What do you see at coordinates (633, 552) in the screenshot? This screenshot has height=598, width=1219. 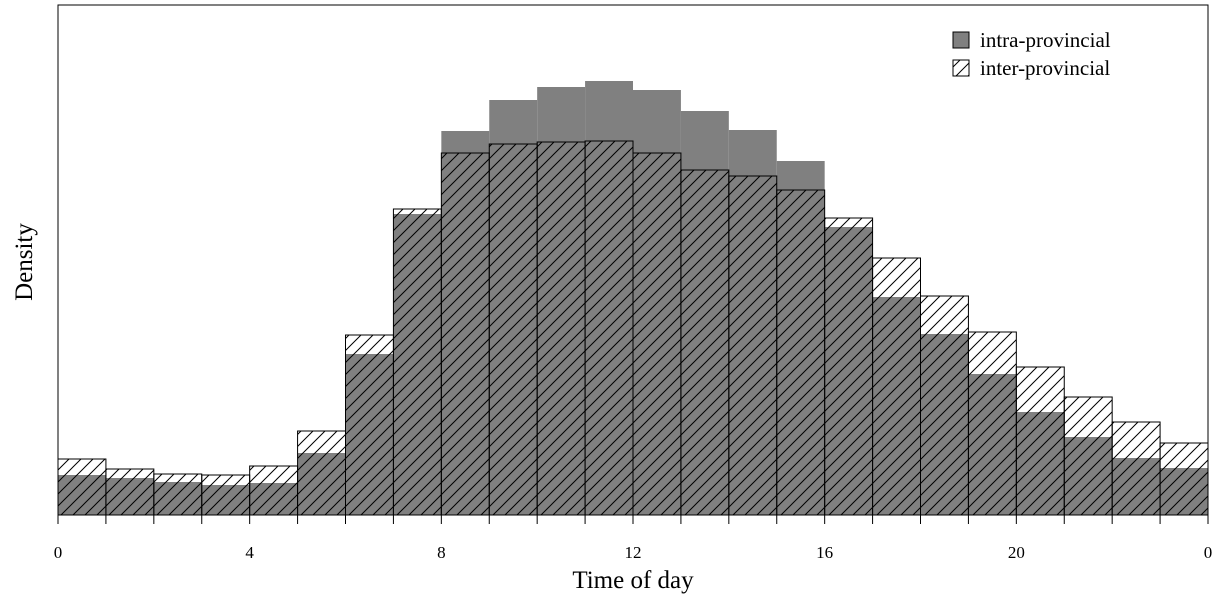 I see `x-tick-label: 12` at bounding box center [633, 552].